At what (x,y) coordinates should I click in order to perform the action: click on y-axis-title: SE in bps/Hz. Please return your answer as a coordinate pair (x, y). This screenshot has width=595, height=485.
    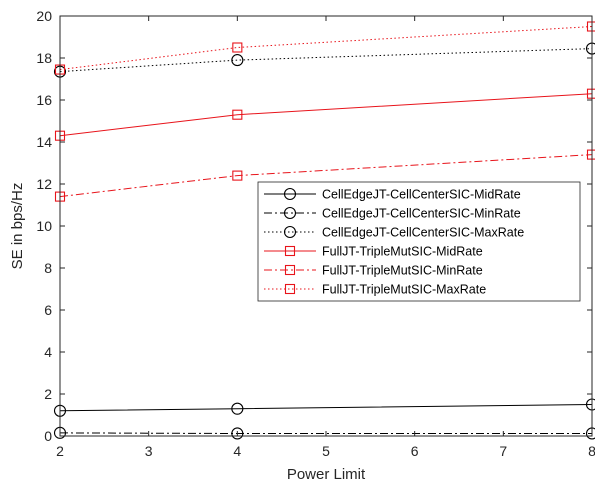
    Looking at the image, I should click on (17, 226).